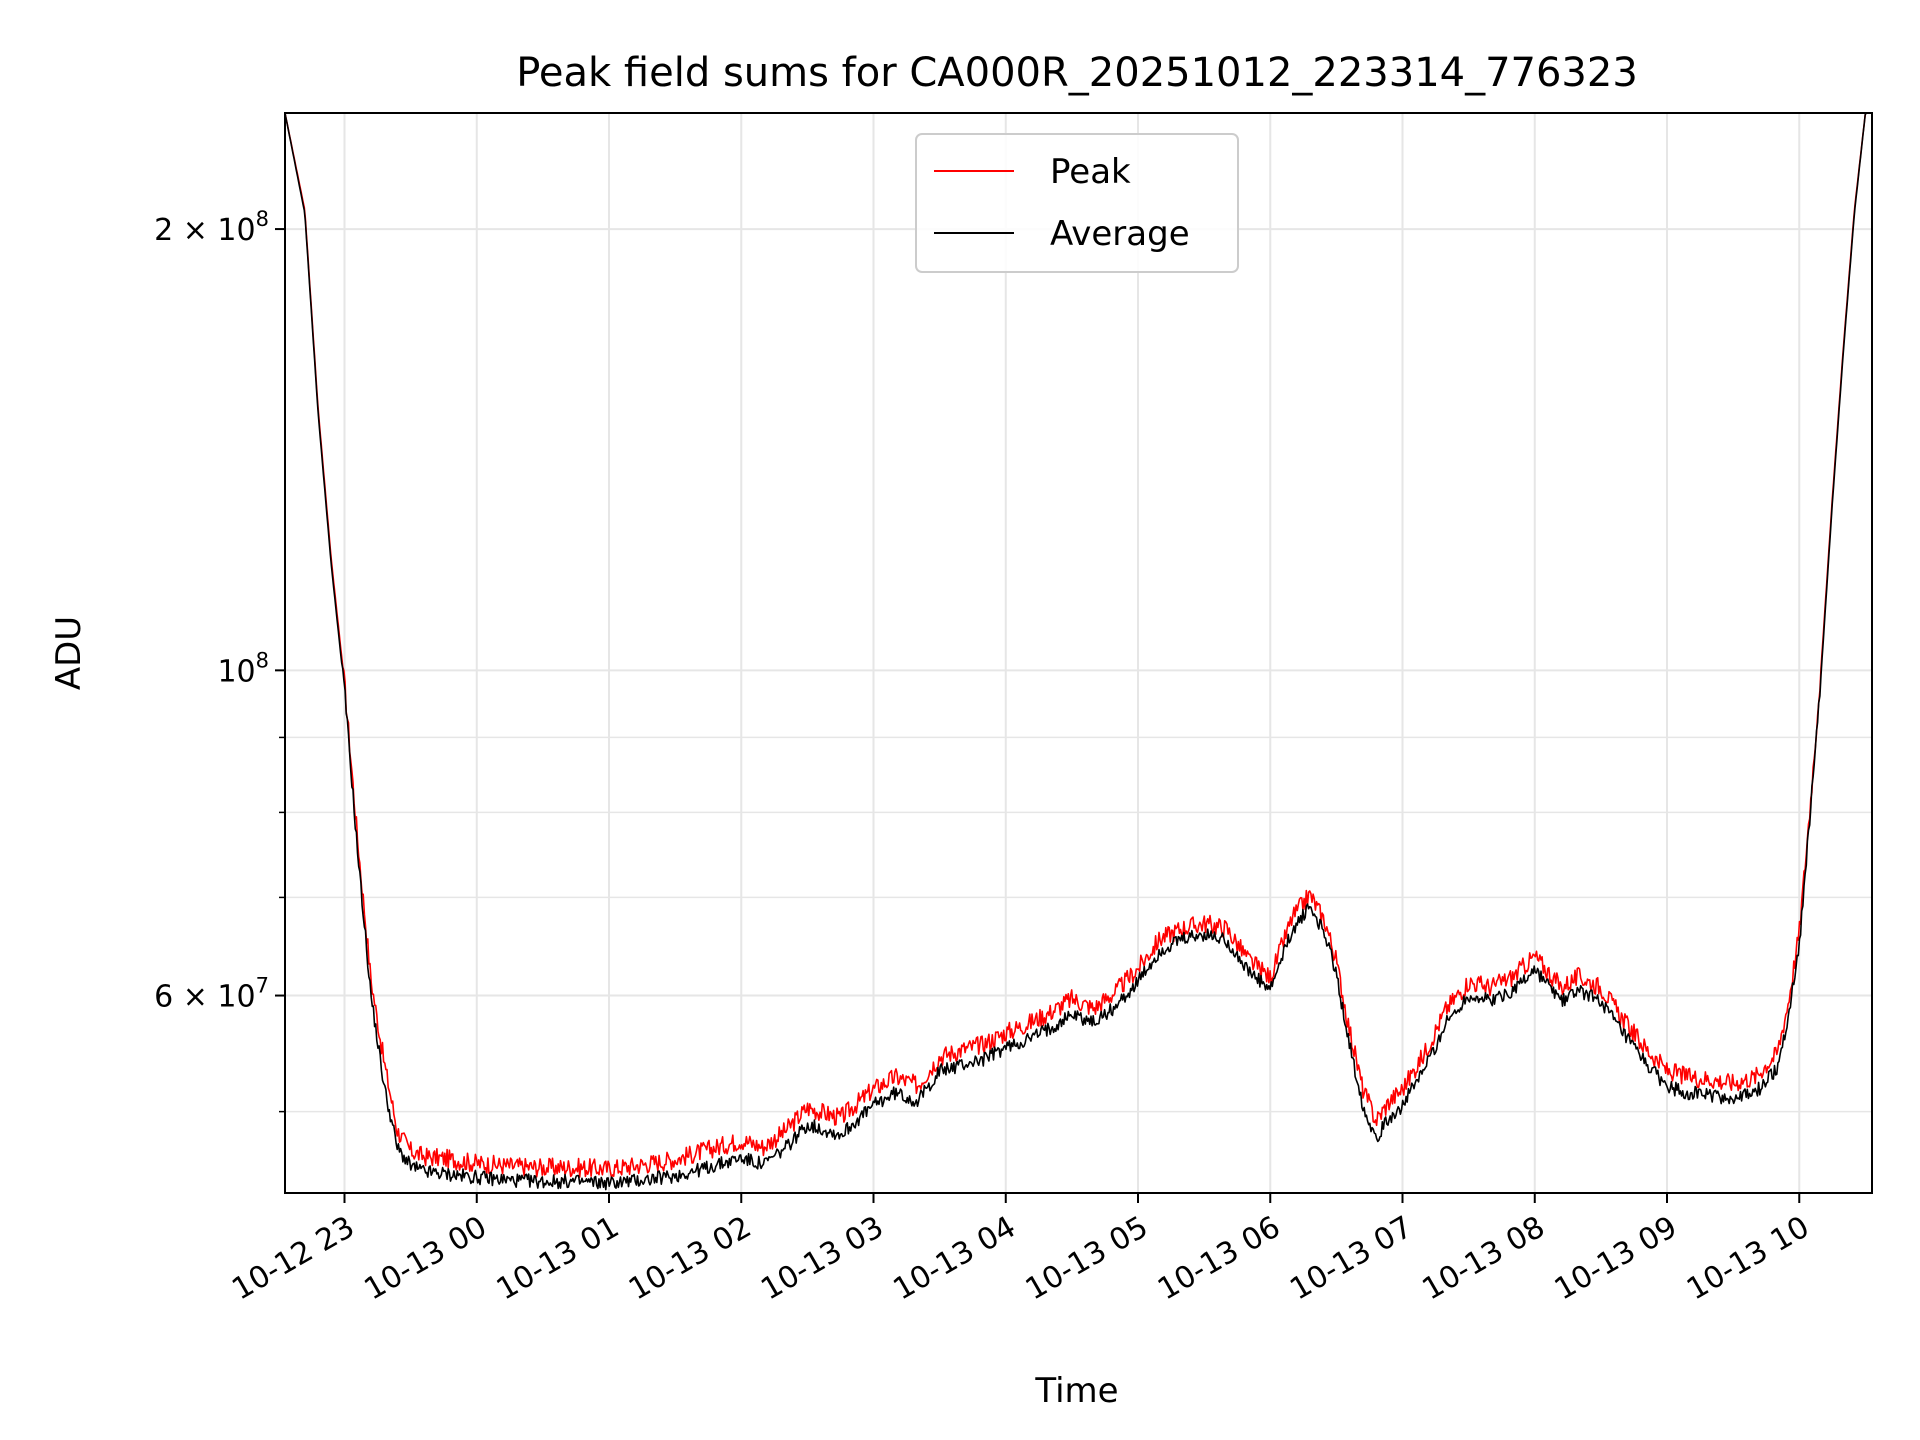  What do you see at coordinates (211, 227) in the screenshot?
I see `y-tick-label: 2 × 108` at bounding box center [211, 227].